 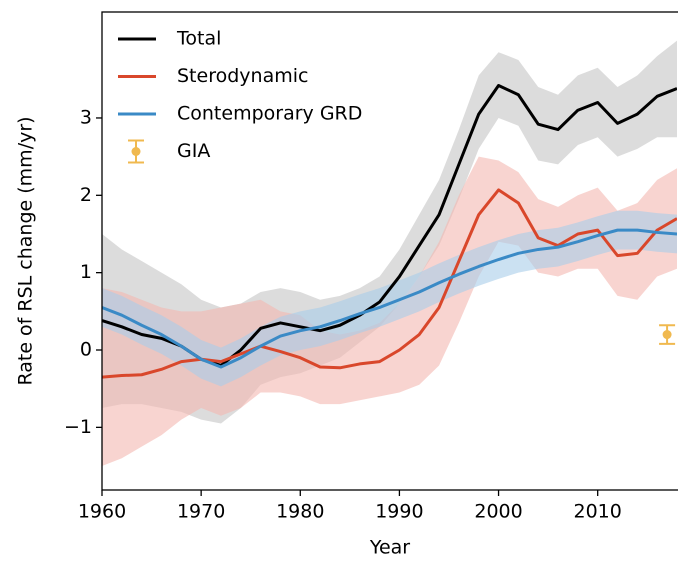 What do you see at coordinates (102, 512) in the screenshot?
I see `x-tick-label: 1960` at bounding box center [102, 512].